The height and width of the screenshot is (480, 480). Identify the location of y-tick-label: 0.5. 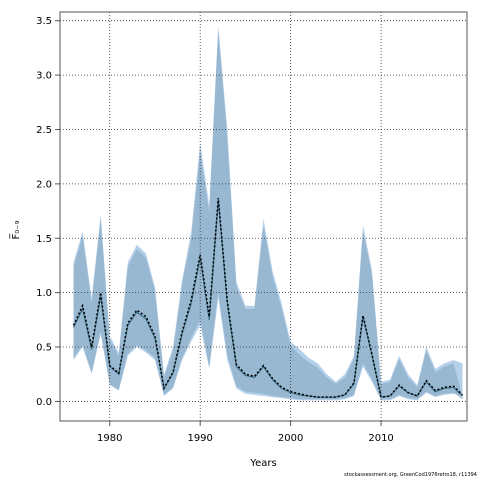
(44, 348).